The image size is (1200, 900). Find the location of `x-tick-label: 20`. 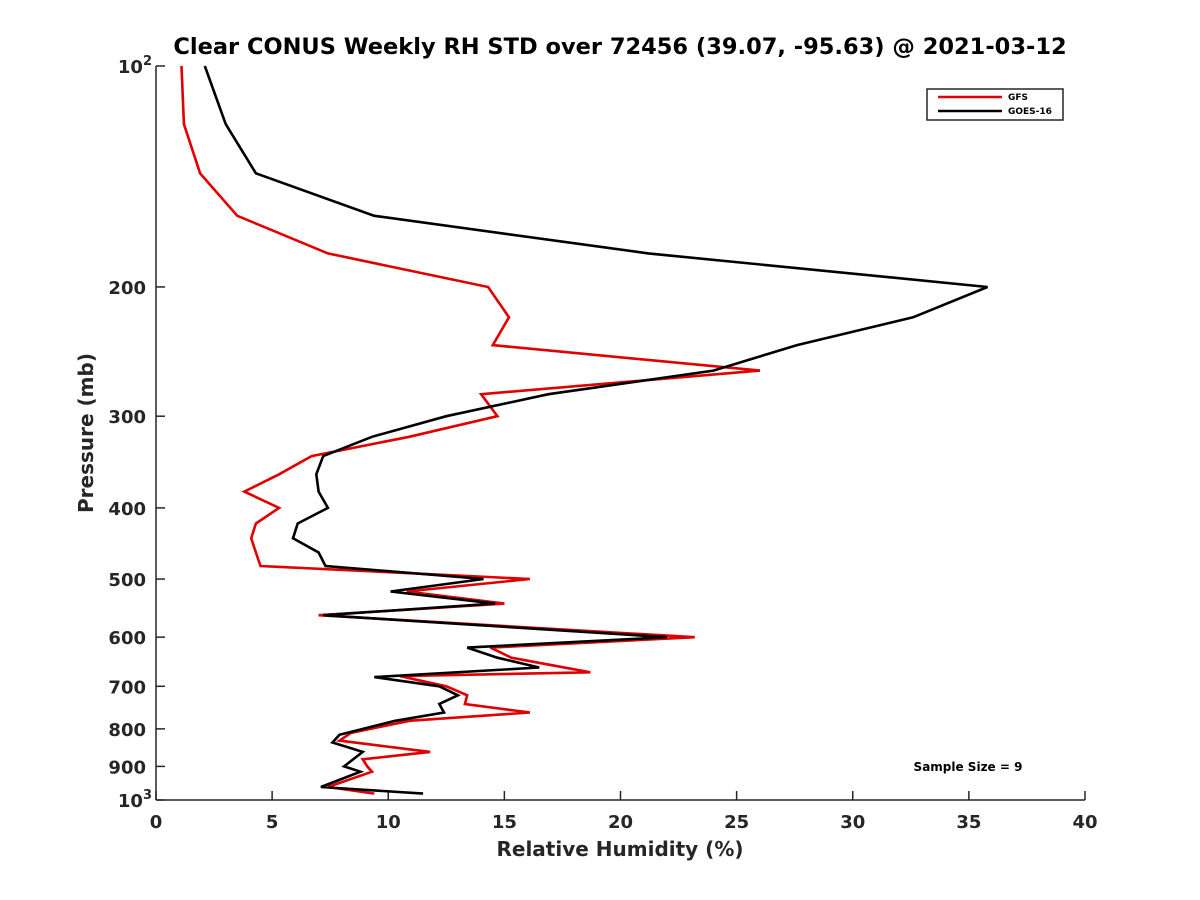

x-tick-label: 20 is located at coordinates (620, 822).